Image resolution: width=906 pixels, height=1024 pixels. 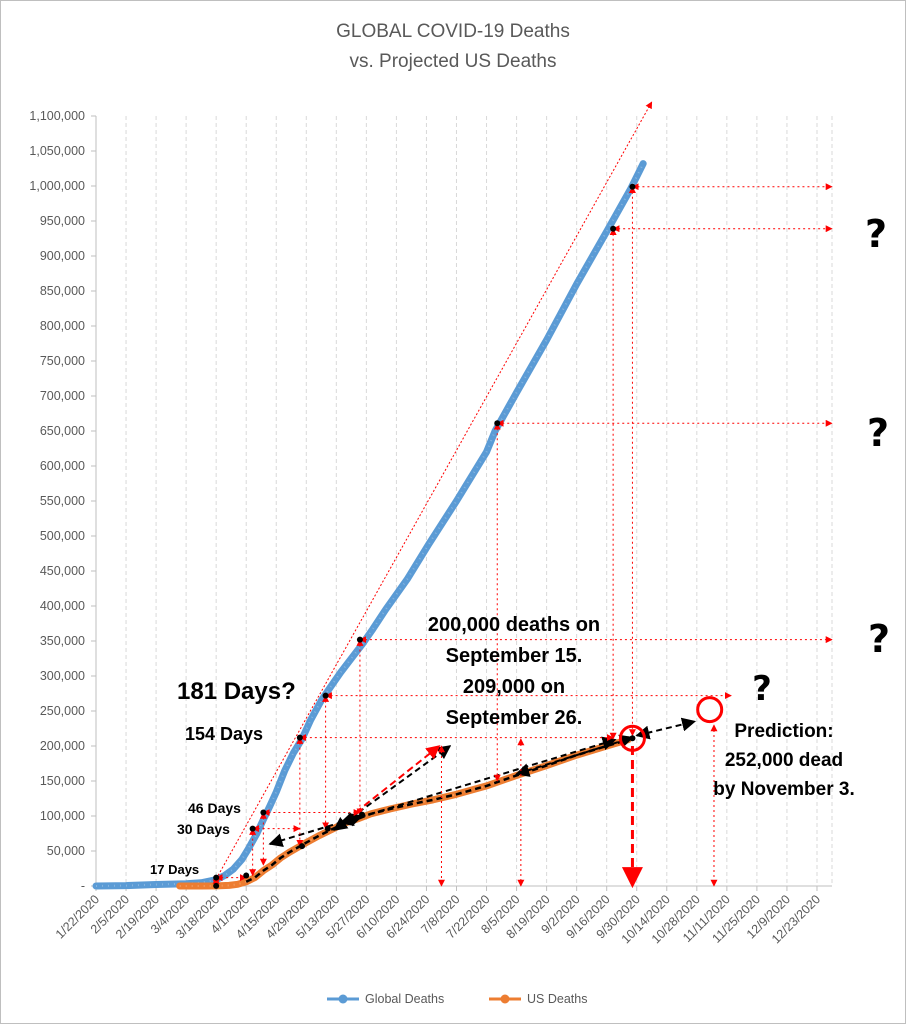 I want to click on y-tick-label: 600,000, so click(x=62, y=466).